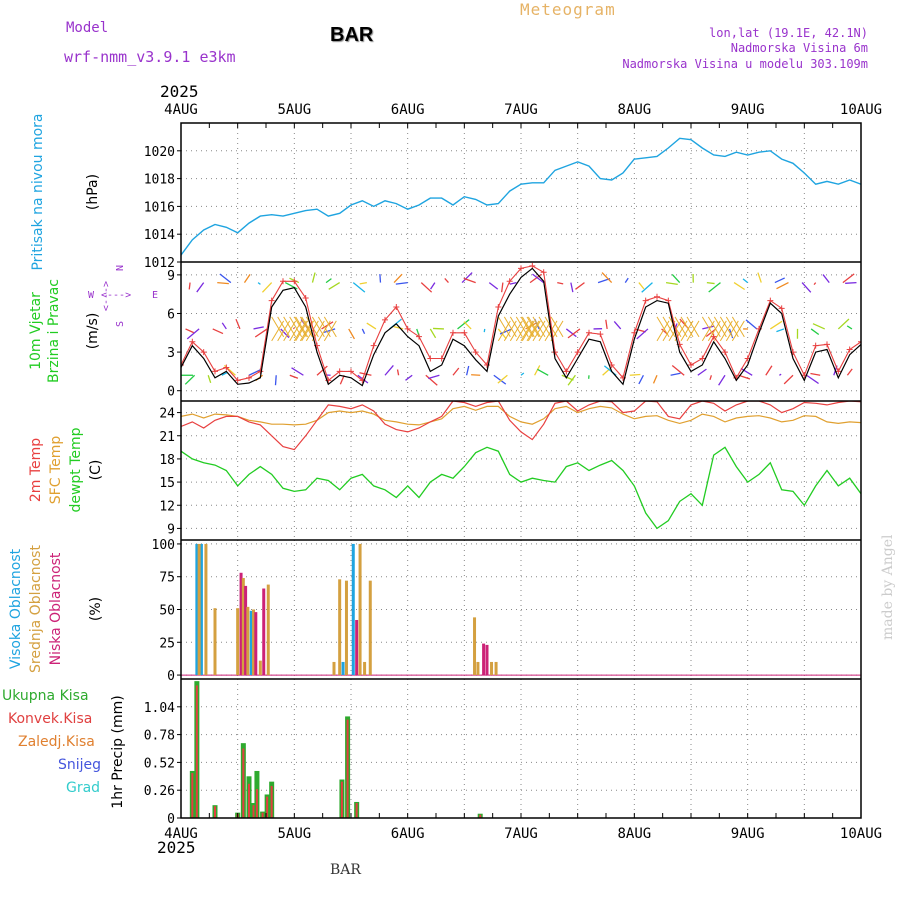 This screenshot has width=900, height=900. Describe the element at coordinates (167, 437) in the screenshot. I see `y-tick-label: 21` at that location.